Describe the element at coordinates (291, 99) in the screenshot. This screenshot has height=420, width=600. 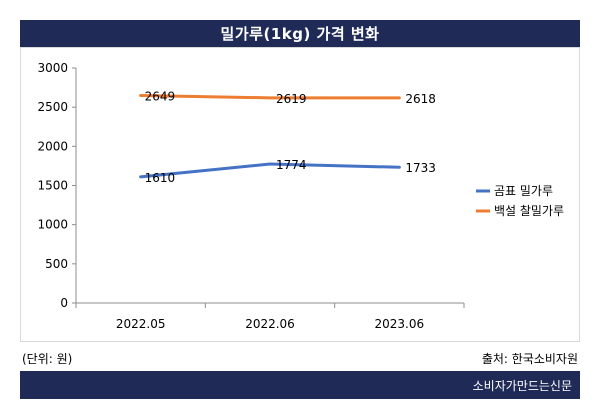
I see `data-label: 2619` at that location.